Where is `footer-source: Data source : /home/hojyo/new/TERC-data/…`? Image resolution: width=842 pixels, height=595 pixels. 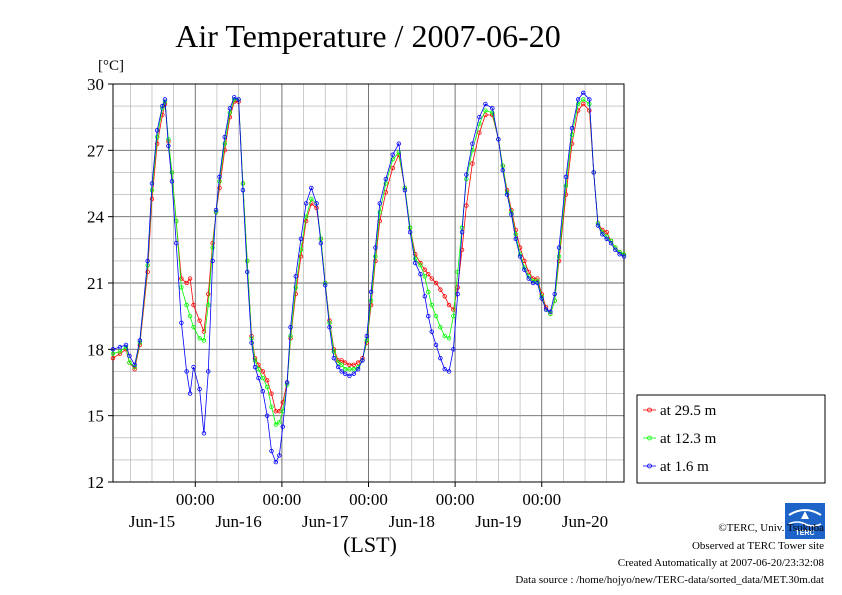
footer-source: Data source : /home/hojyo/new/TERC-data/… is located at coordinates (669, 580).